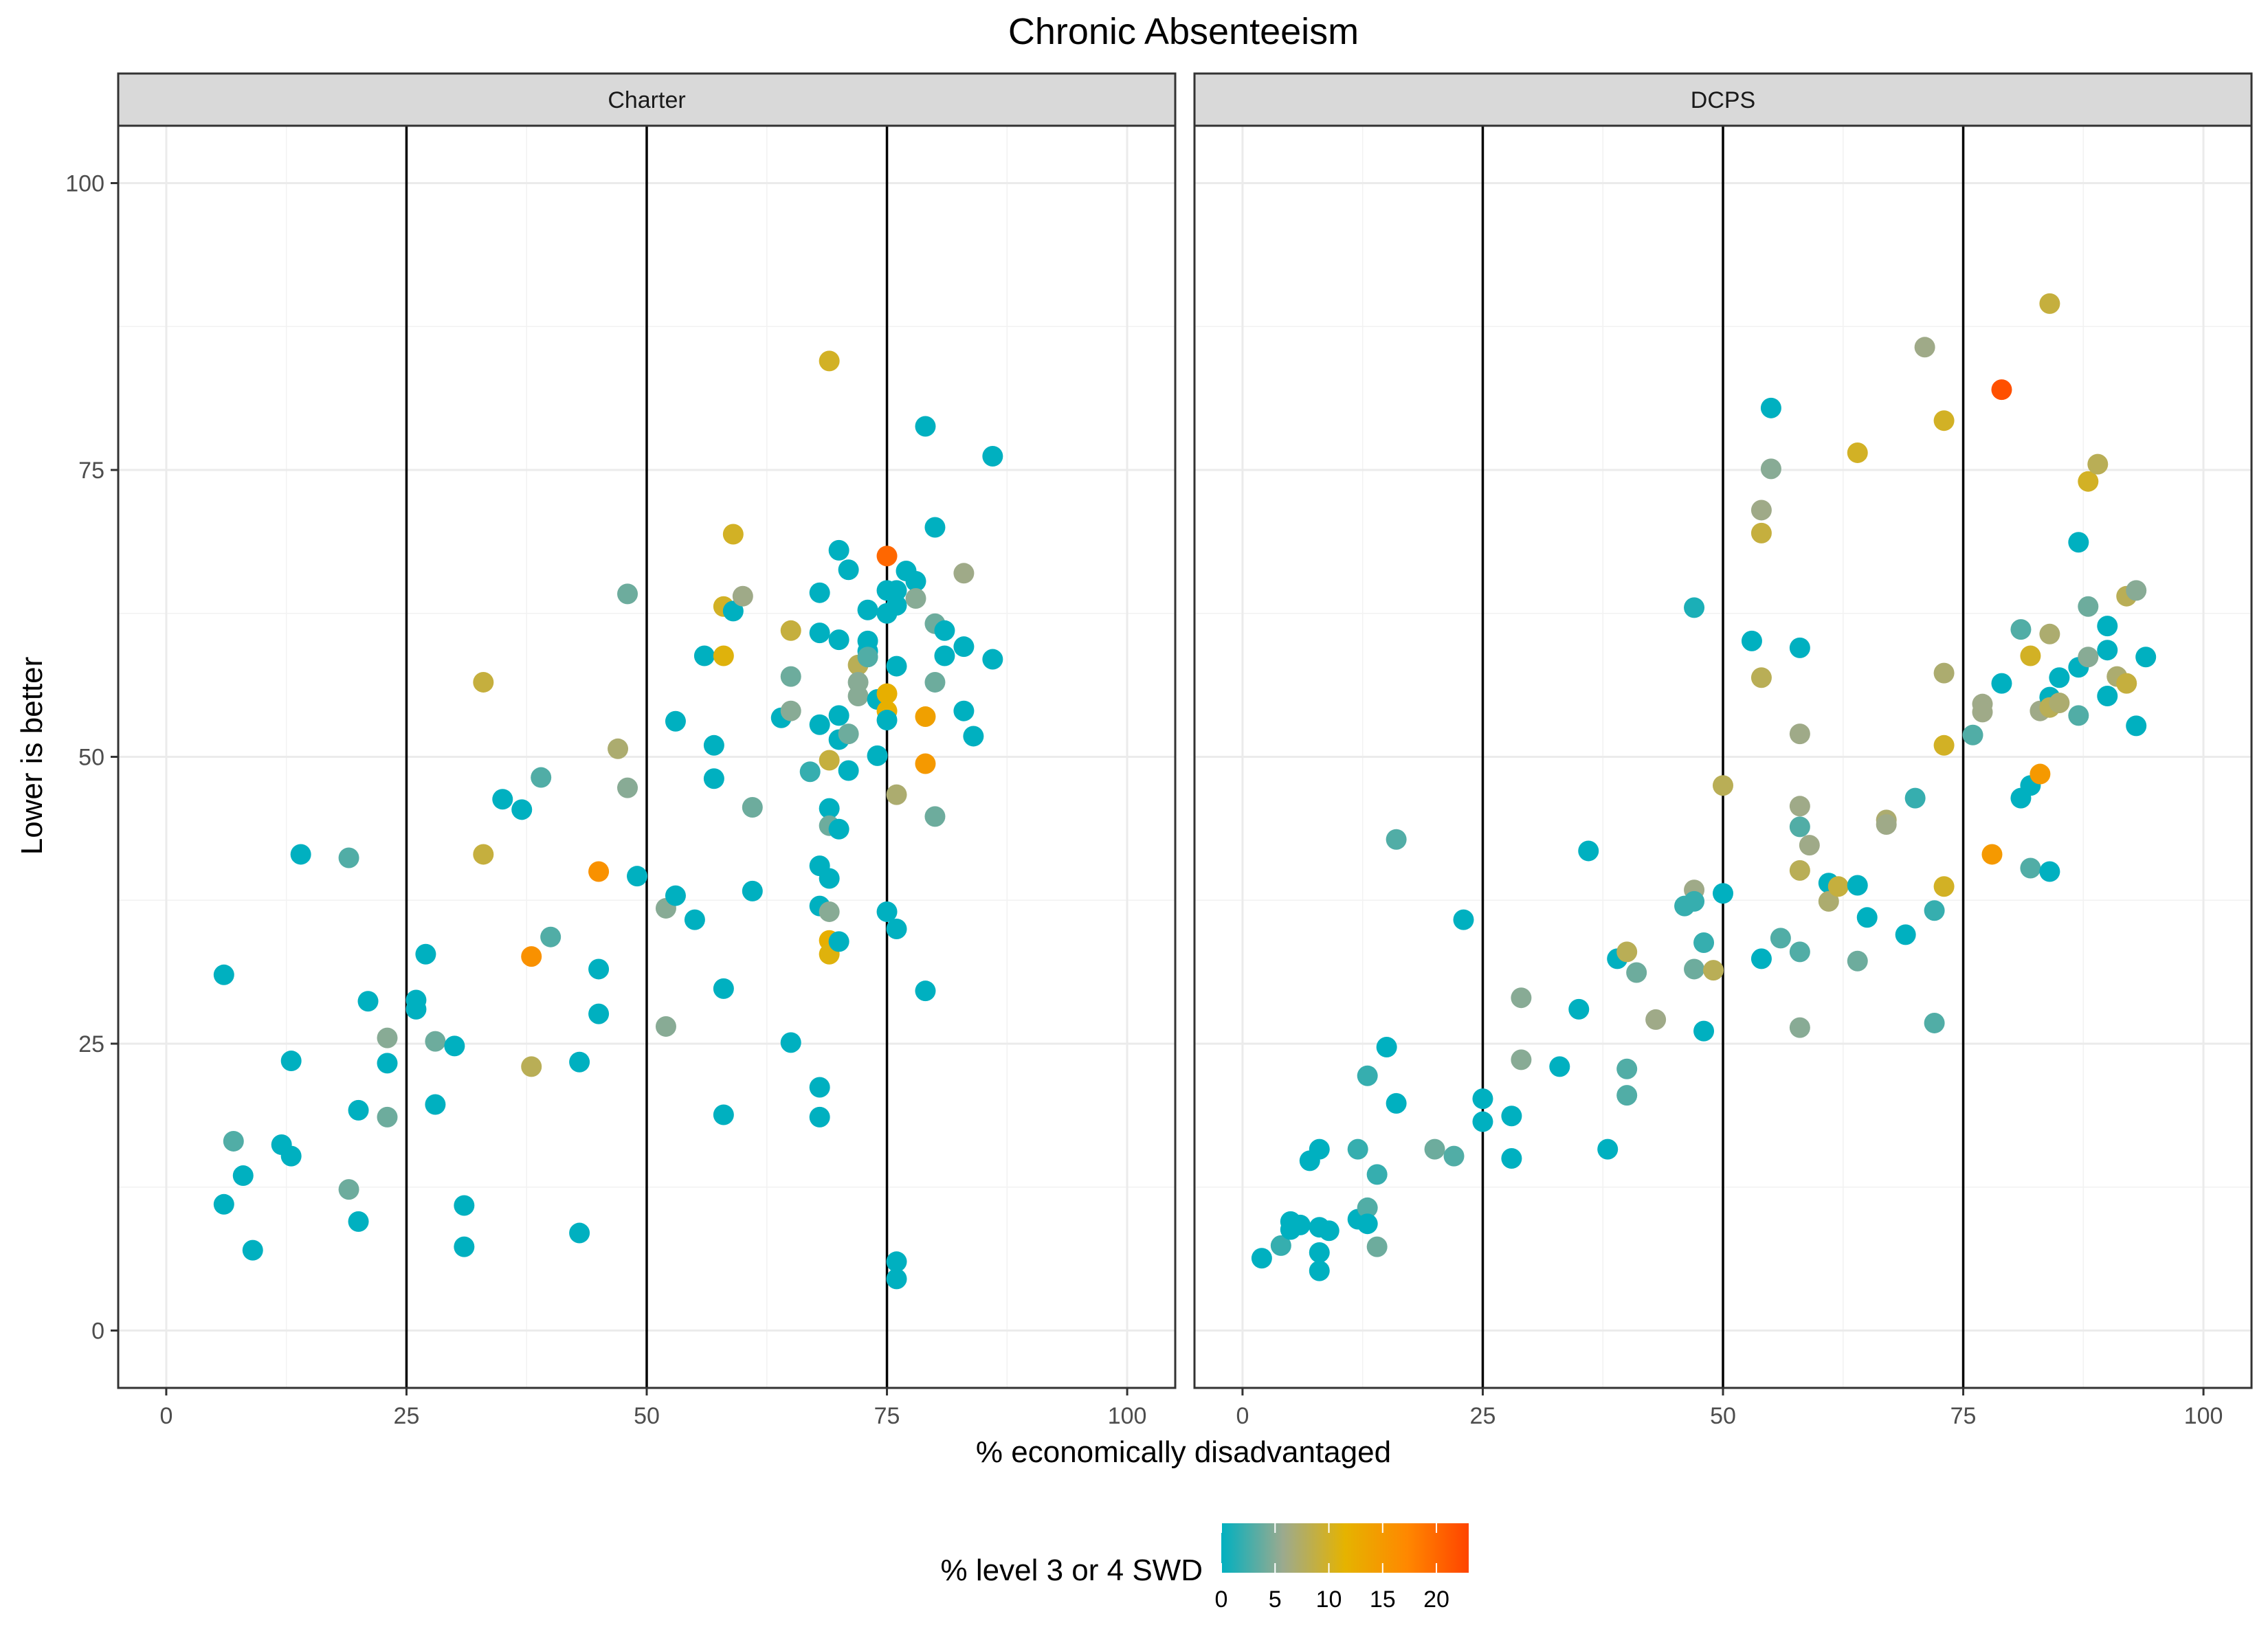  I want to click on legend-tick-label: 0, so click(1221, 1599).